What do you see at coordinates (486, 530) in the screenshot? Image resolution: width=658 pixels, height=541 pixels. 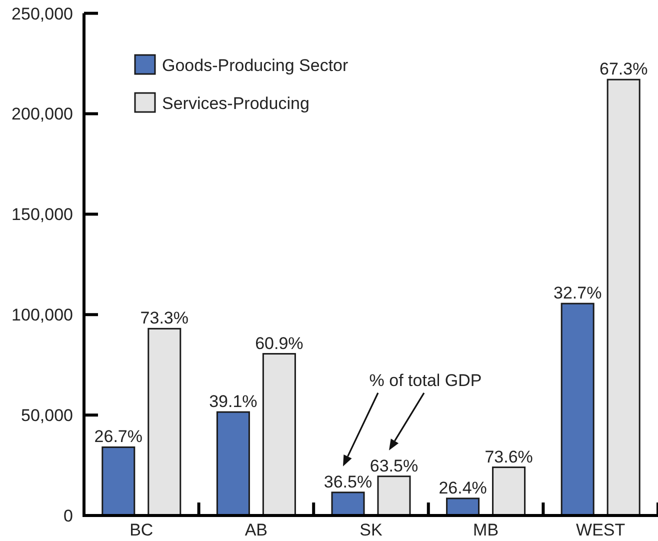 I see `x-tick-label: MB` at bounding box center [486, 530].